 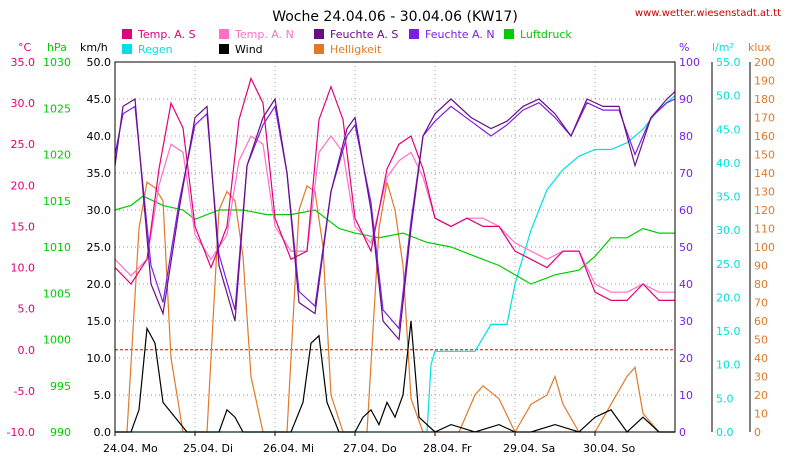 What do you see at coordinates (447, 448) in the screenshot?
I see `day-label: 28.04. Fr` at bounding box center [447, 448].